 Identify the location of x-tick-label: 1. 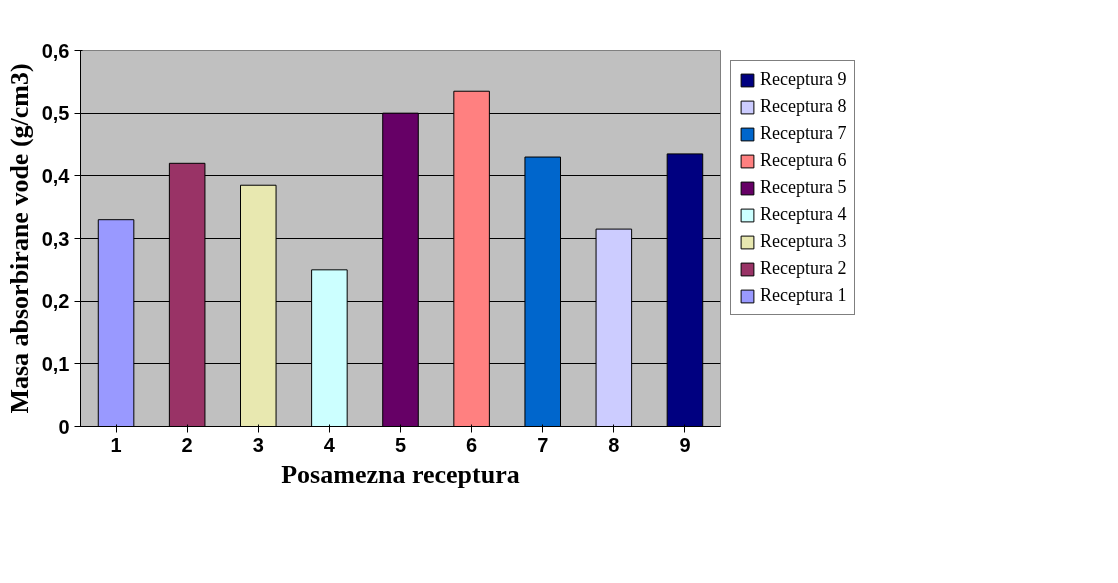
(116, 444).